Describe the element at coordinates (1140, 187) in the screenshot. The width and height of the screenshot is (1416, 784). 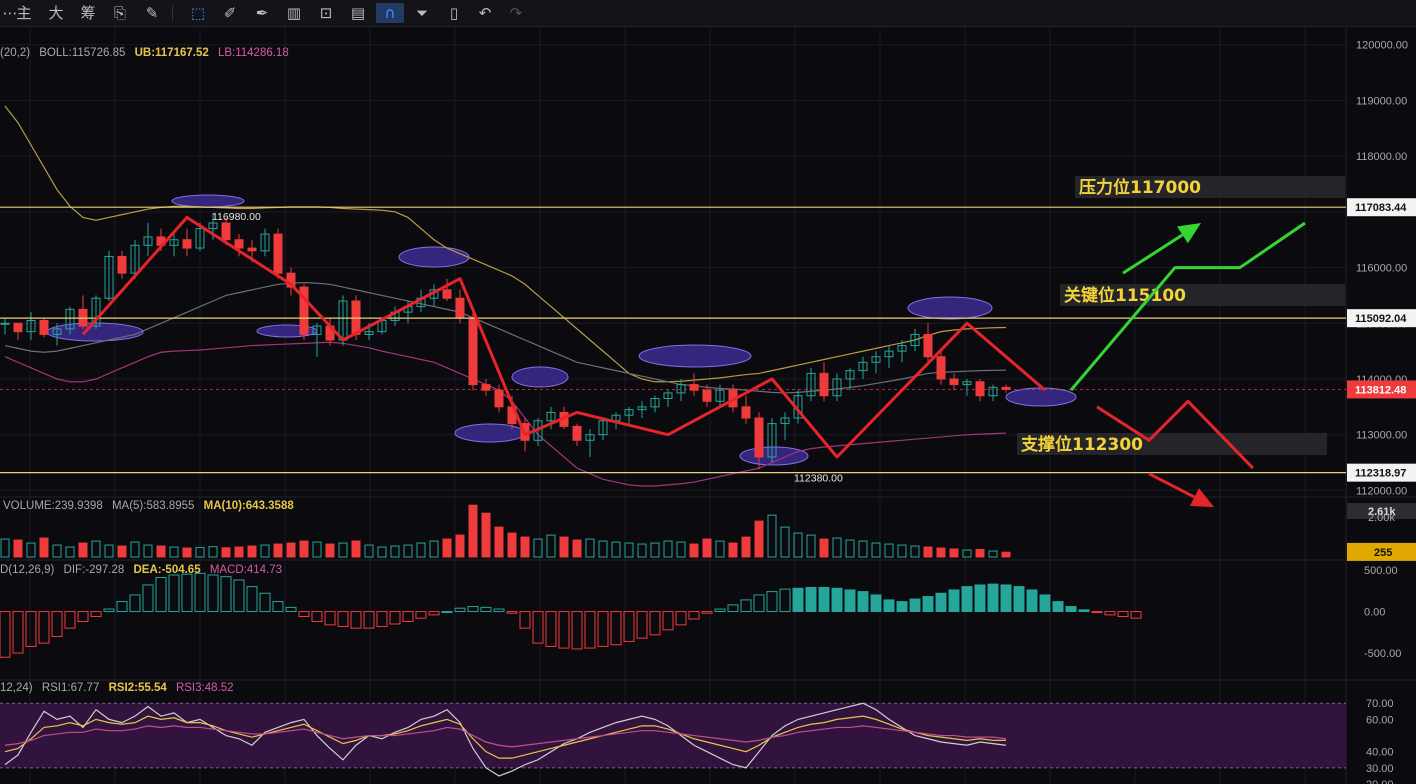
I see `annotation-label-0: 压力位117000` at that location.